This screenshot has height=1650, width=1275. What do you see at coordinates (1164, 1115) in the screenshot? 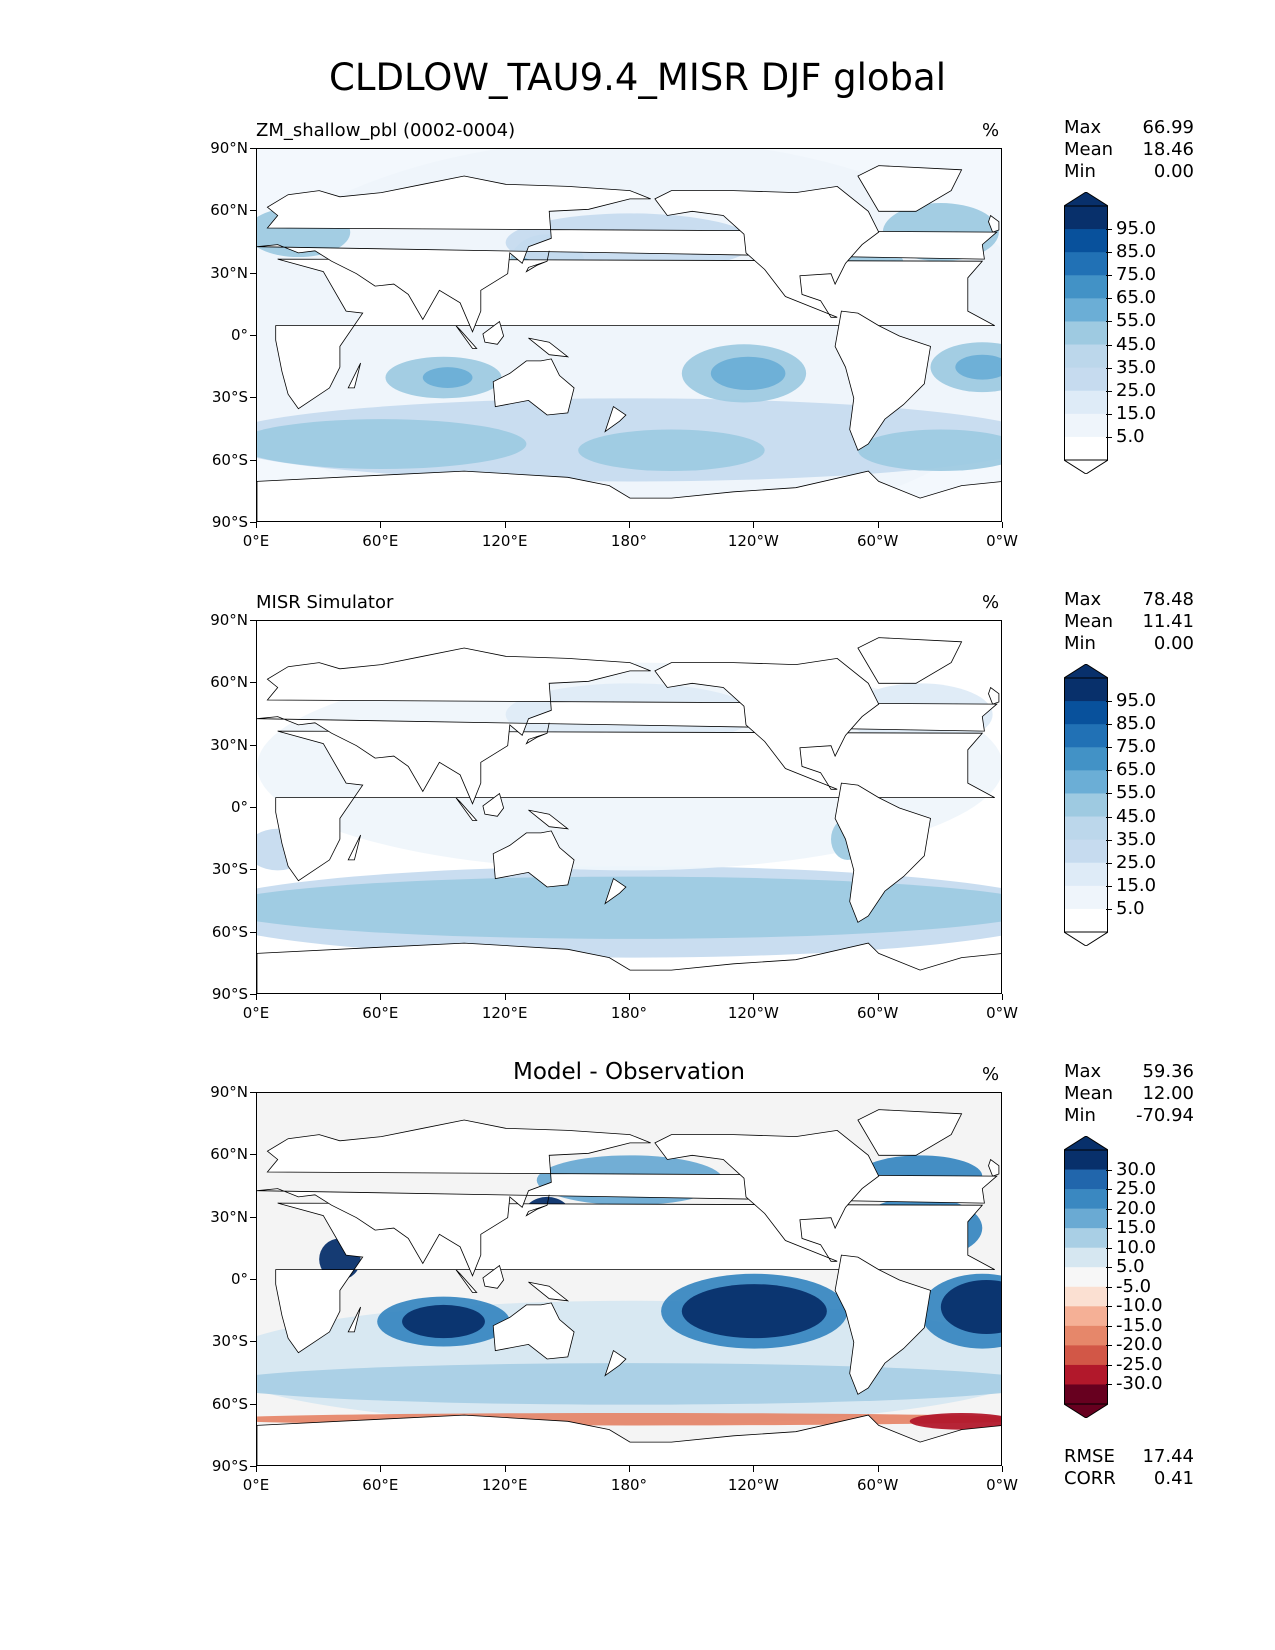
I see `stat-value: -70.94` at bounding box center [1164, 1115].